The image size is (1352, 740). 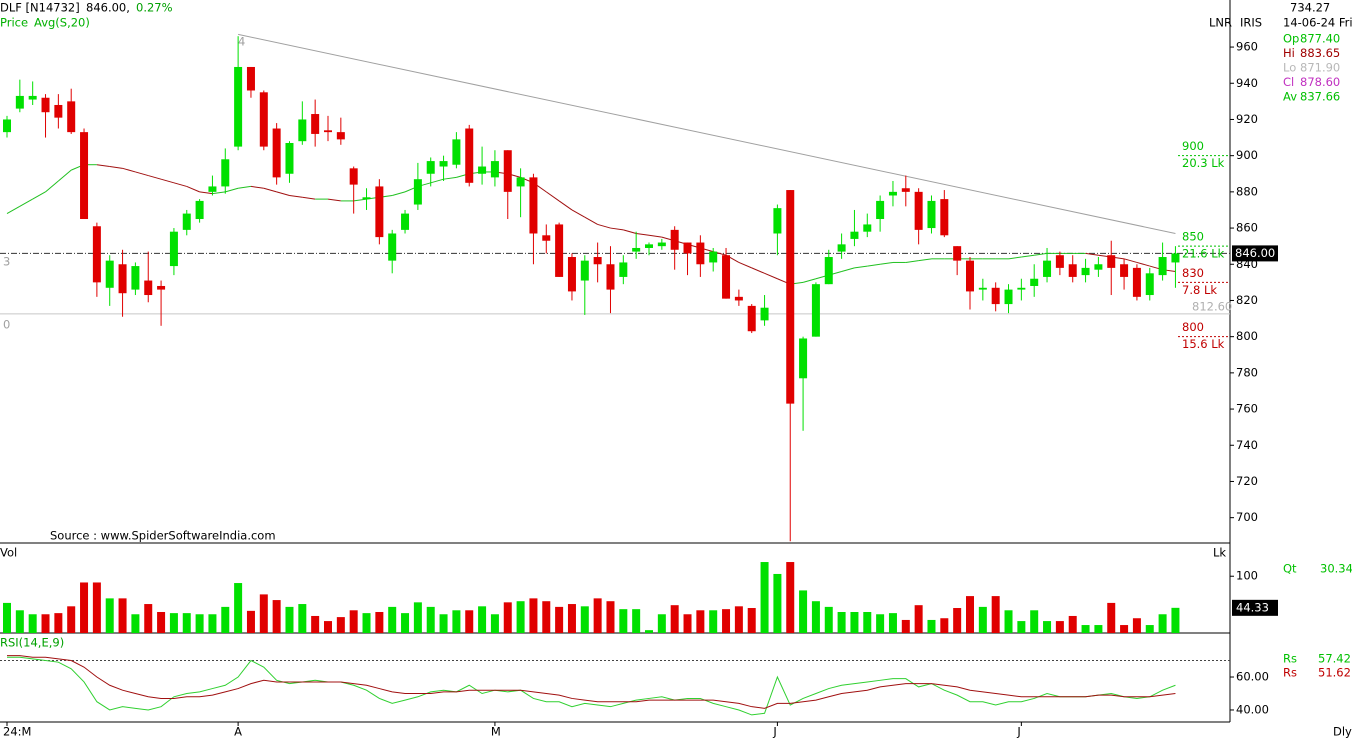 I want to click on axis-title: IRIS, so click(x=1251, y=23).